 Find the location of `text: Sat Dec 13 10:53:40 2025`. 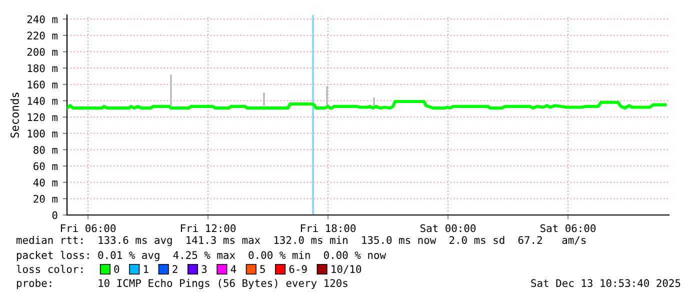

text: Sat Dec 13 10:53:40 2025 is located at coordinates (605, 283).